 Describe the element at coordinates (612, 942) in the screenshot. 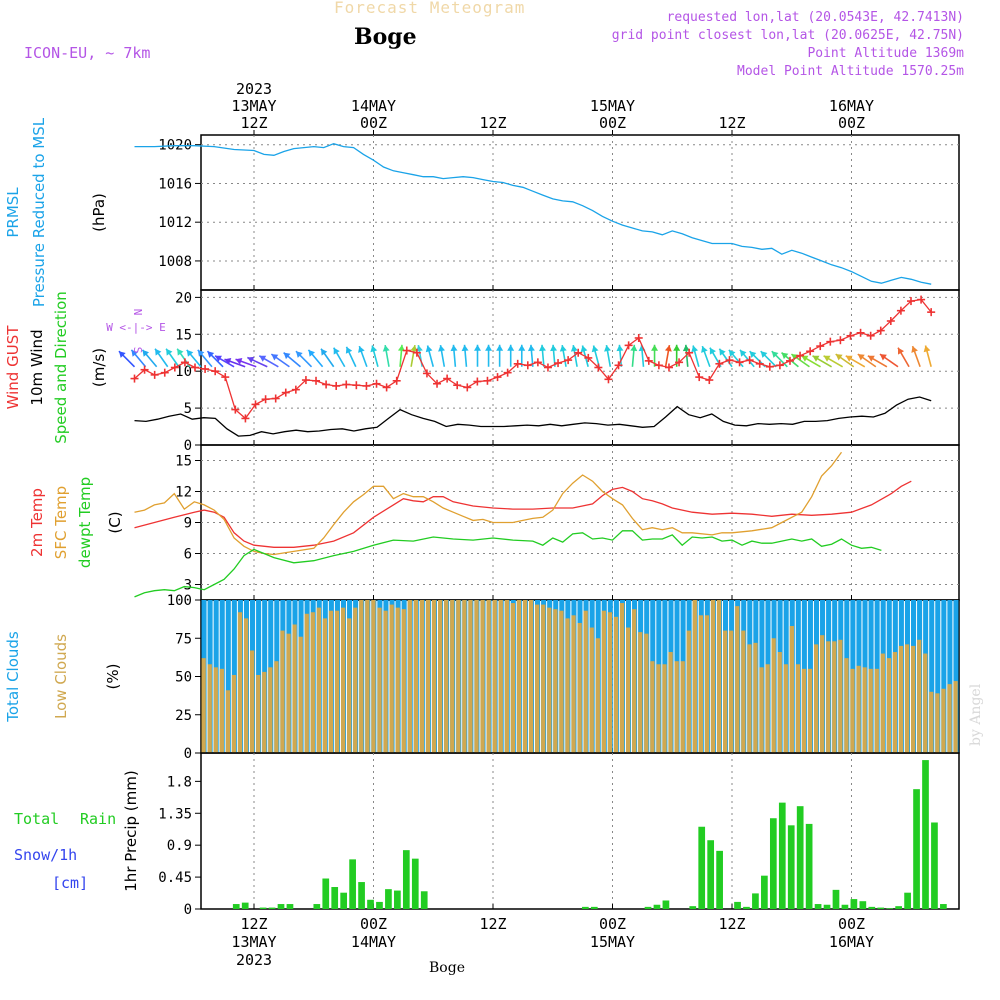

I see `bottom-time-label: 15MAY` at that location.